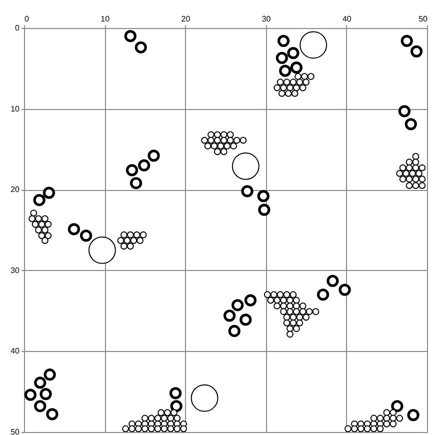 This screenshot has height=435, width=440. Describe the element at coordinates (15, 109) in the screenshot. I see `y-tick-label: 10` at that location.